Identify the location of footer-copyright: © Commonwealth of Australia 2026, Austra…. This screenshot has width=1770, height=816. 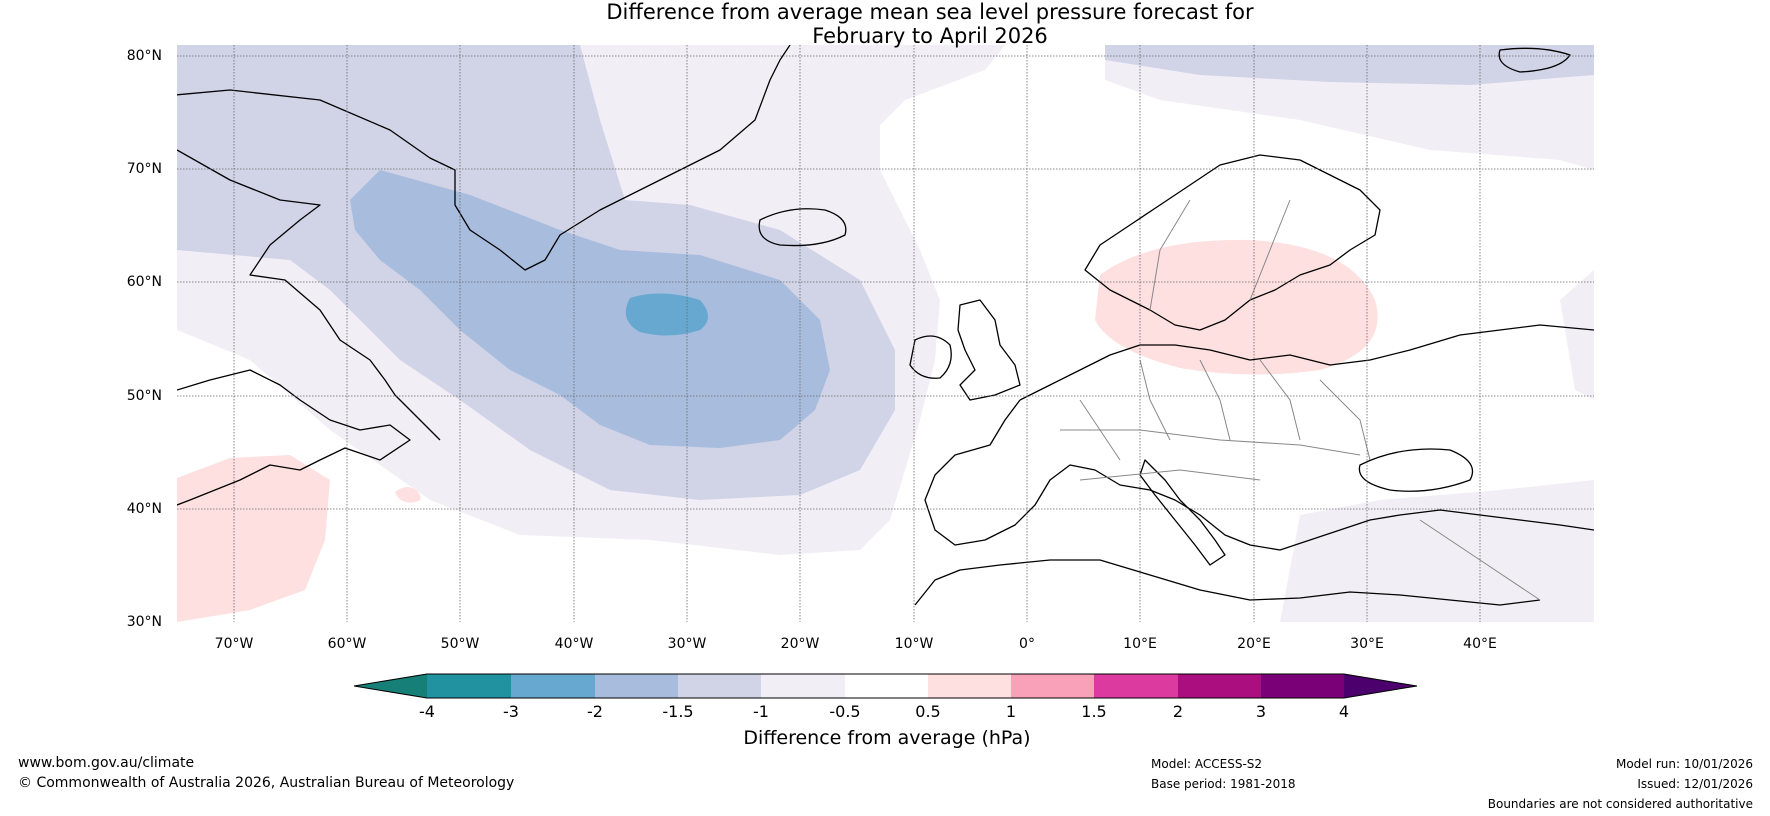
(266, 783).